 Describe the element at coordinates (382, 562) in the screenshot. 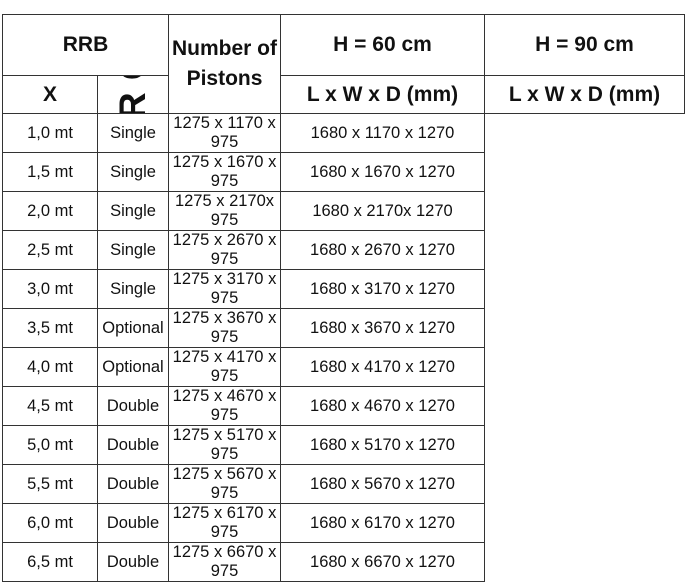

I see `dims-90-cell: 1680 x 6670 x 1270` at that location.